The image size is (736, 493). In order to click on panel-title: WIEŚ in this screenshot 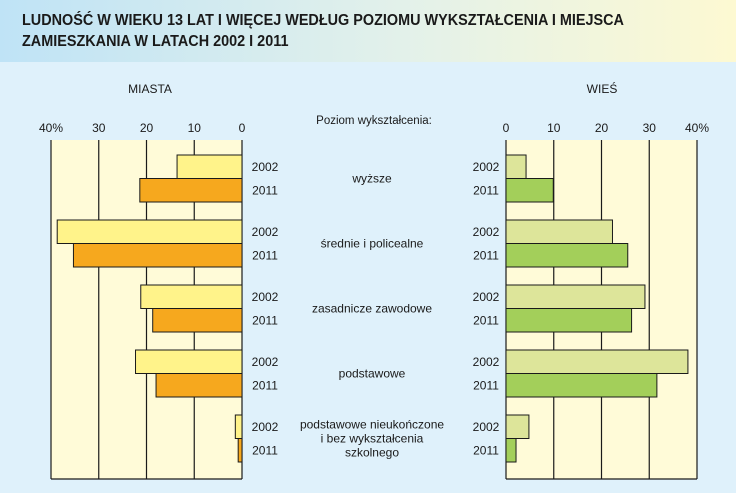, I will do `click(602, 88)`.